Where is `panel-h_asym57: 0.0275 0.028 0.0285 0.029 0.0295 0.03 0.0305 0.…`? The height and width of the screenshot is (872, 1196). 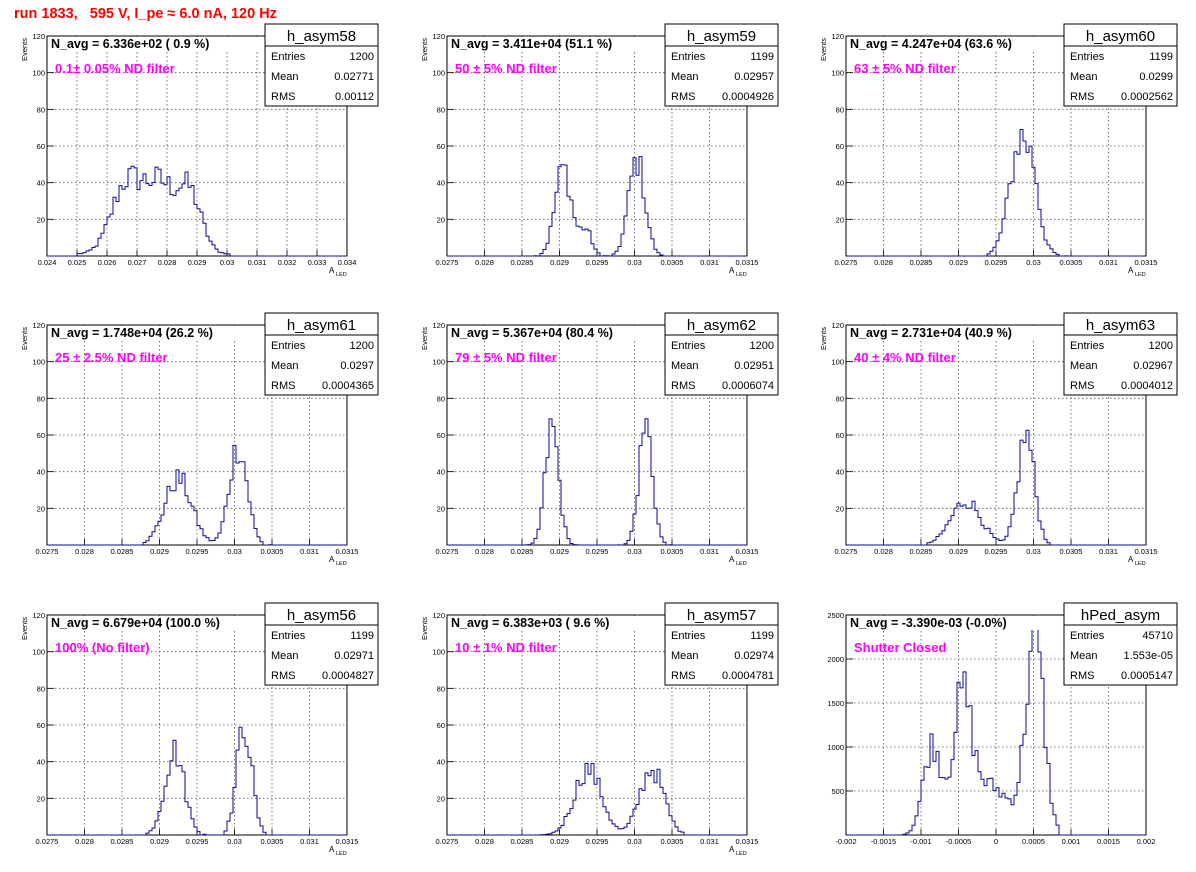
panel-h_asym57: 0.0275 0.028 0.0285 0.029 0.0295 0.03 0.0305 0.… is located at coordinates (599, 729).